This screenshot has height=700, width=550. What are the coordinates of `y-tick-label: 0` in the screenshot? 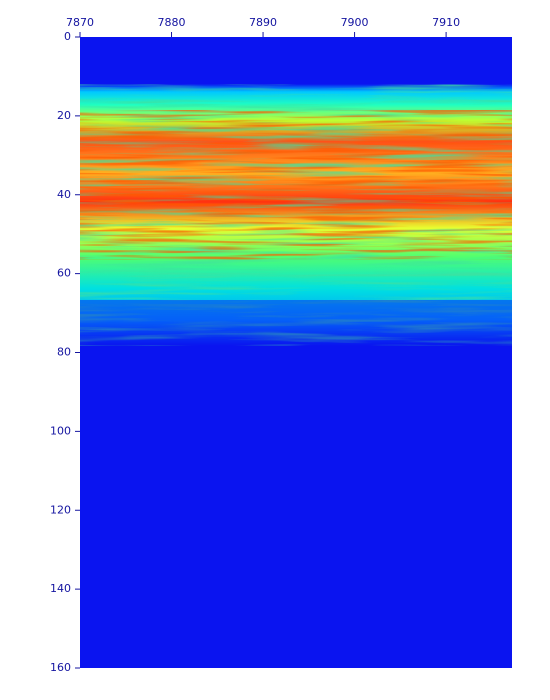 It's located at (67, 36).